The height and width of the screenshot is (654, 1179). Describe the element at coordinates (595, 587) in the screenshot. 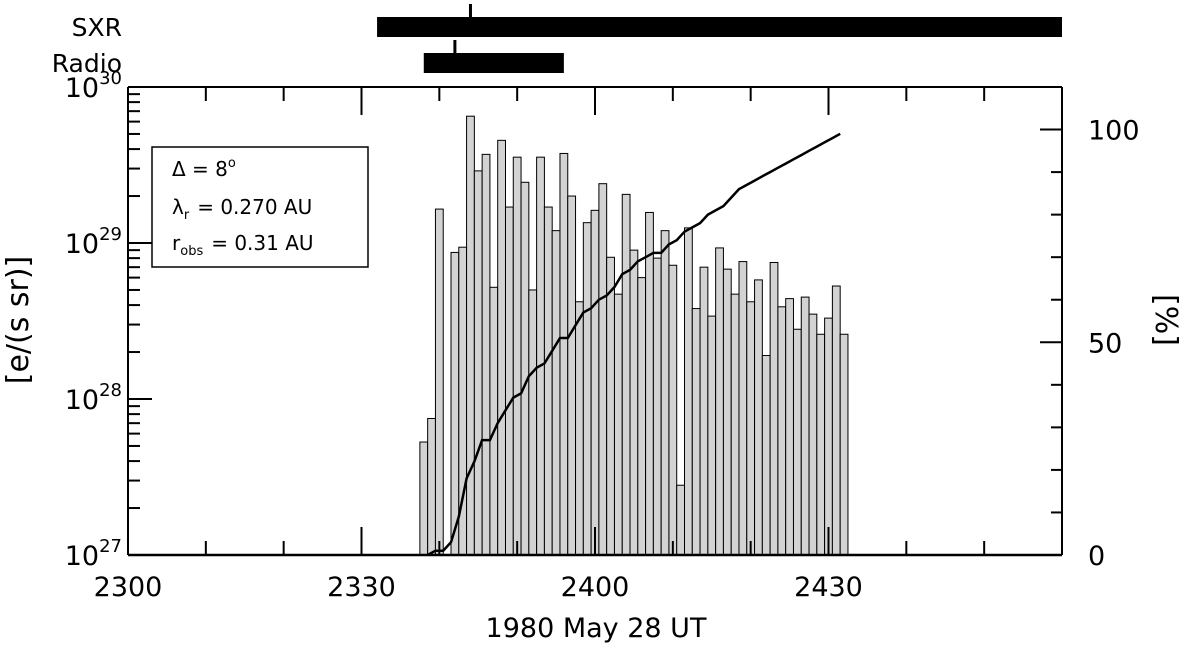

I see `x-tick-label: 2400` at that location.